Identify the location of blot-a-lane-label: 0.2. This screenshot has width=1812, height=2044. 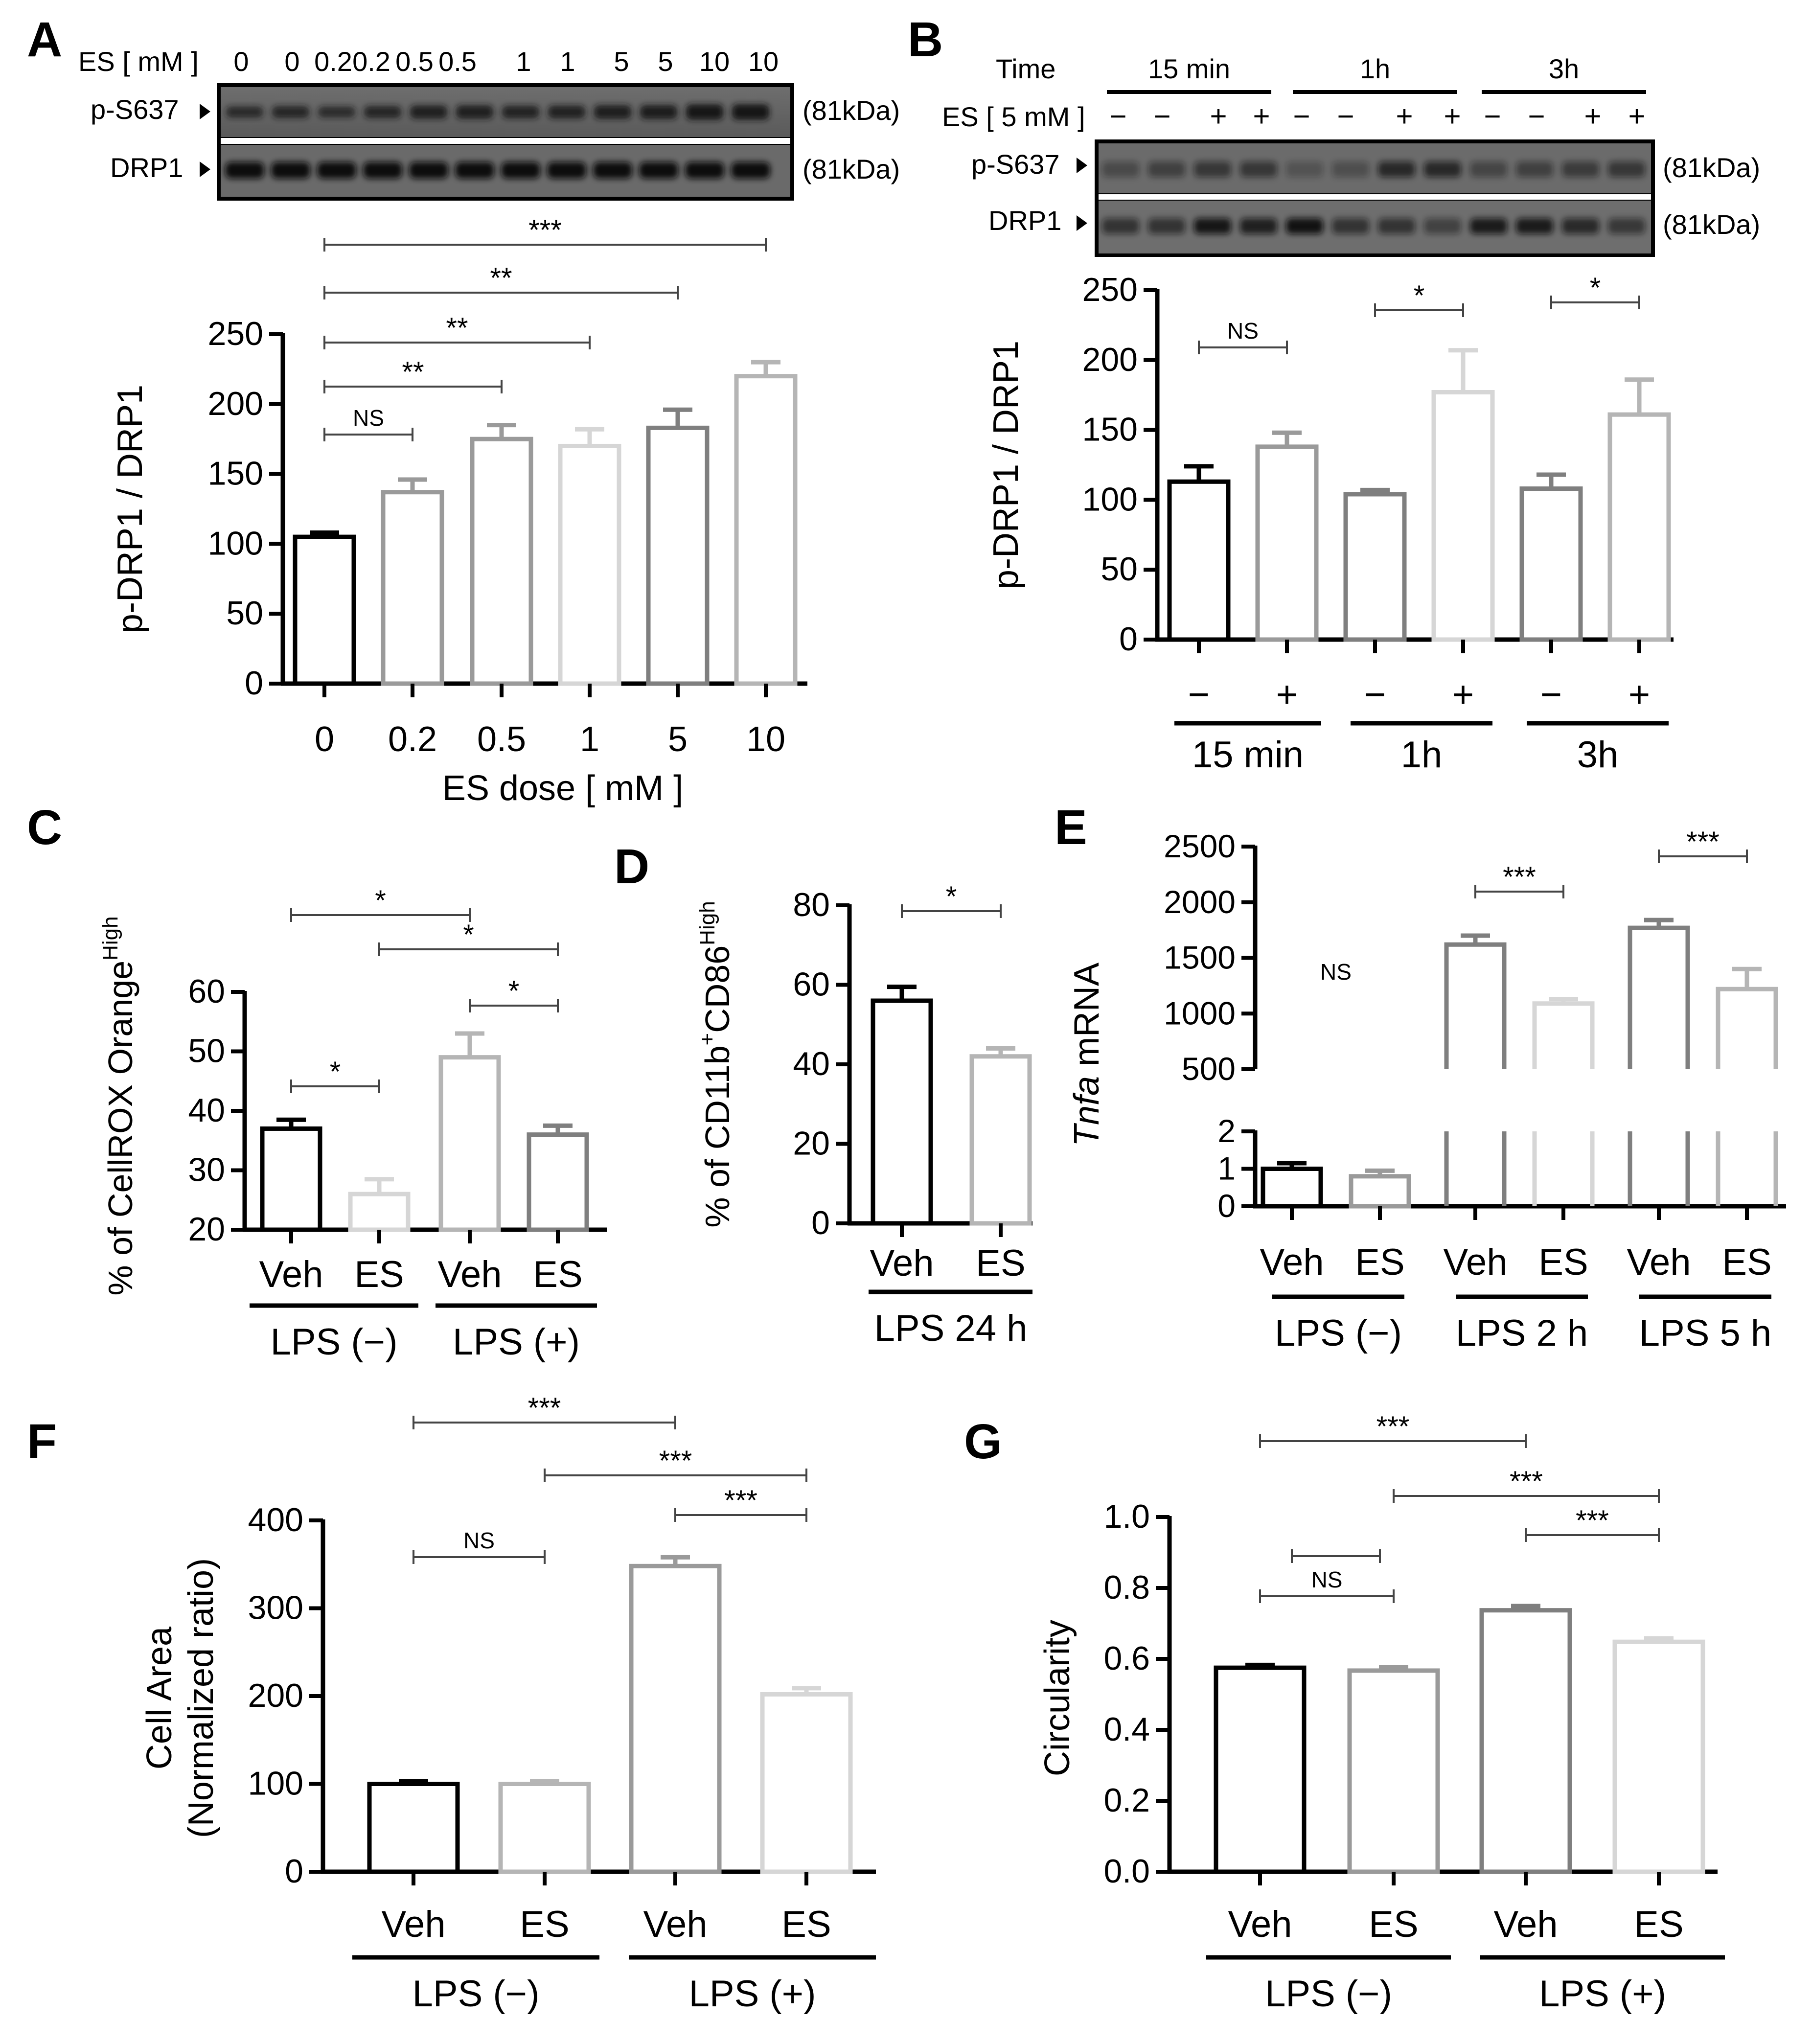
(333, 62).